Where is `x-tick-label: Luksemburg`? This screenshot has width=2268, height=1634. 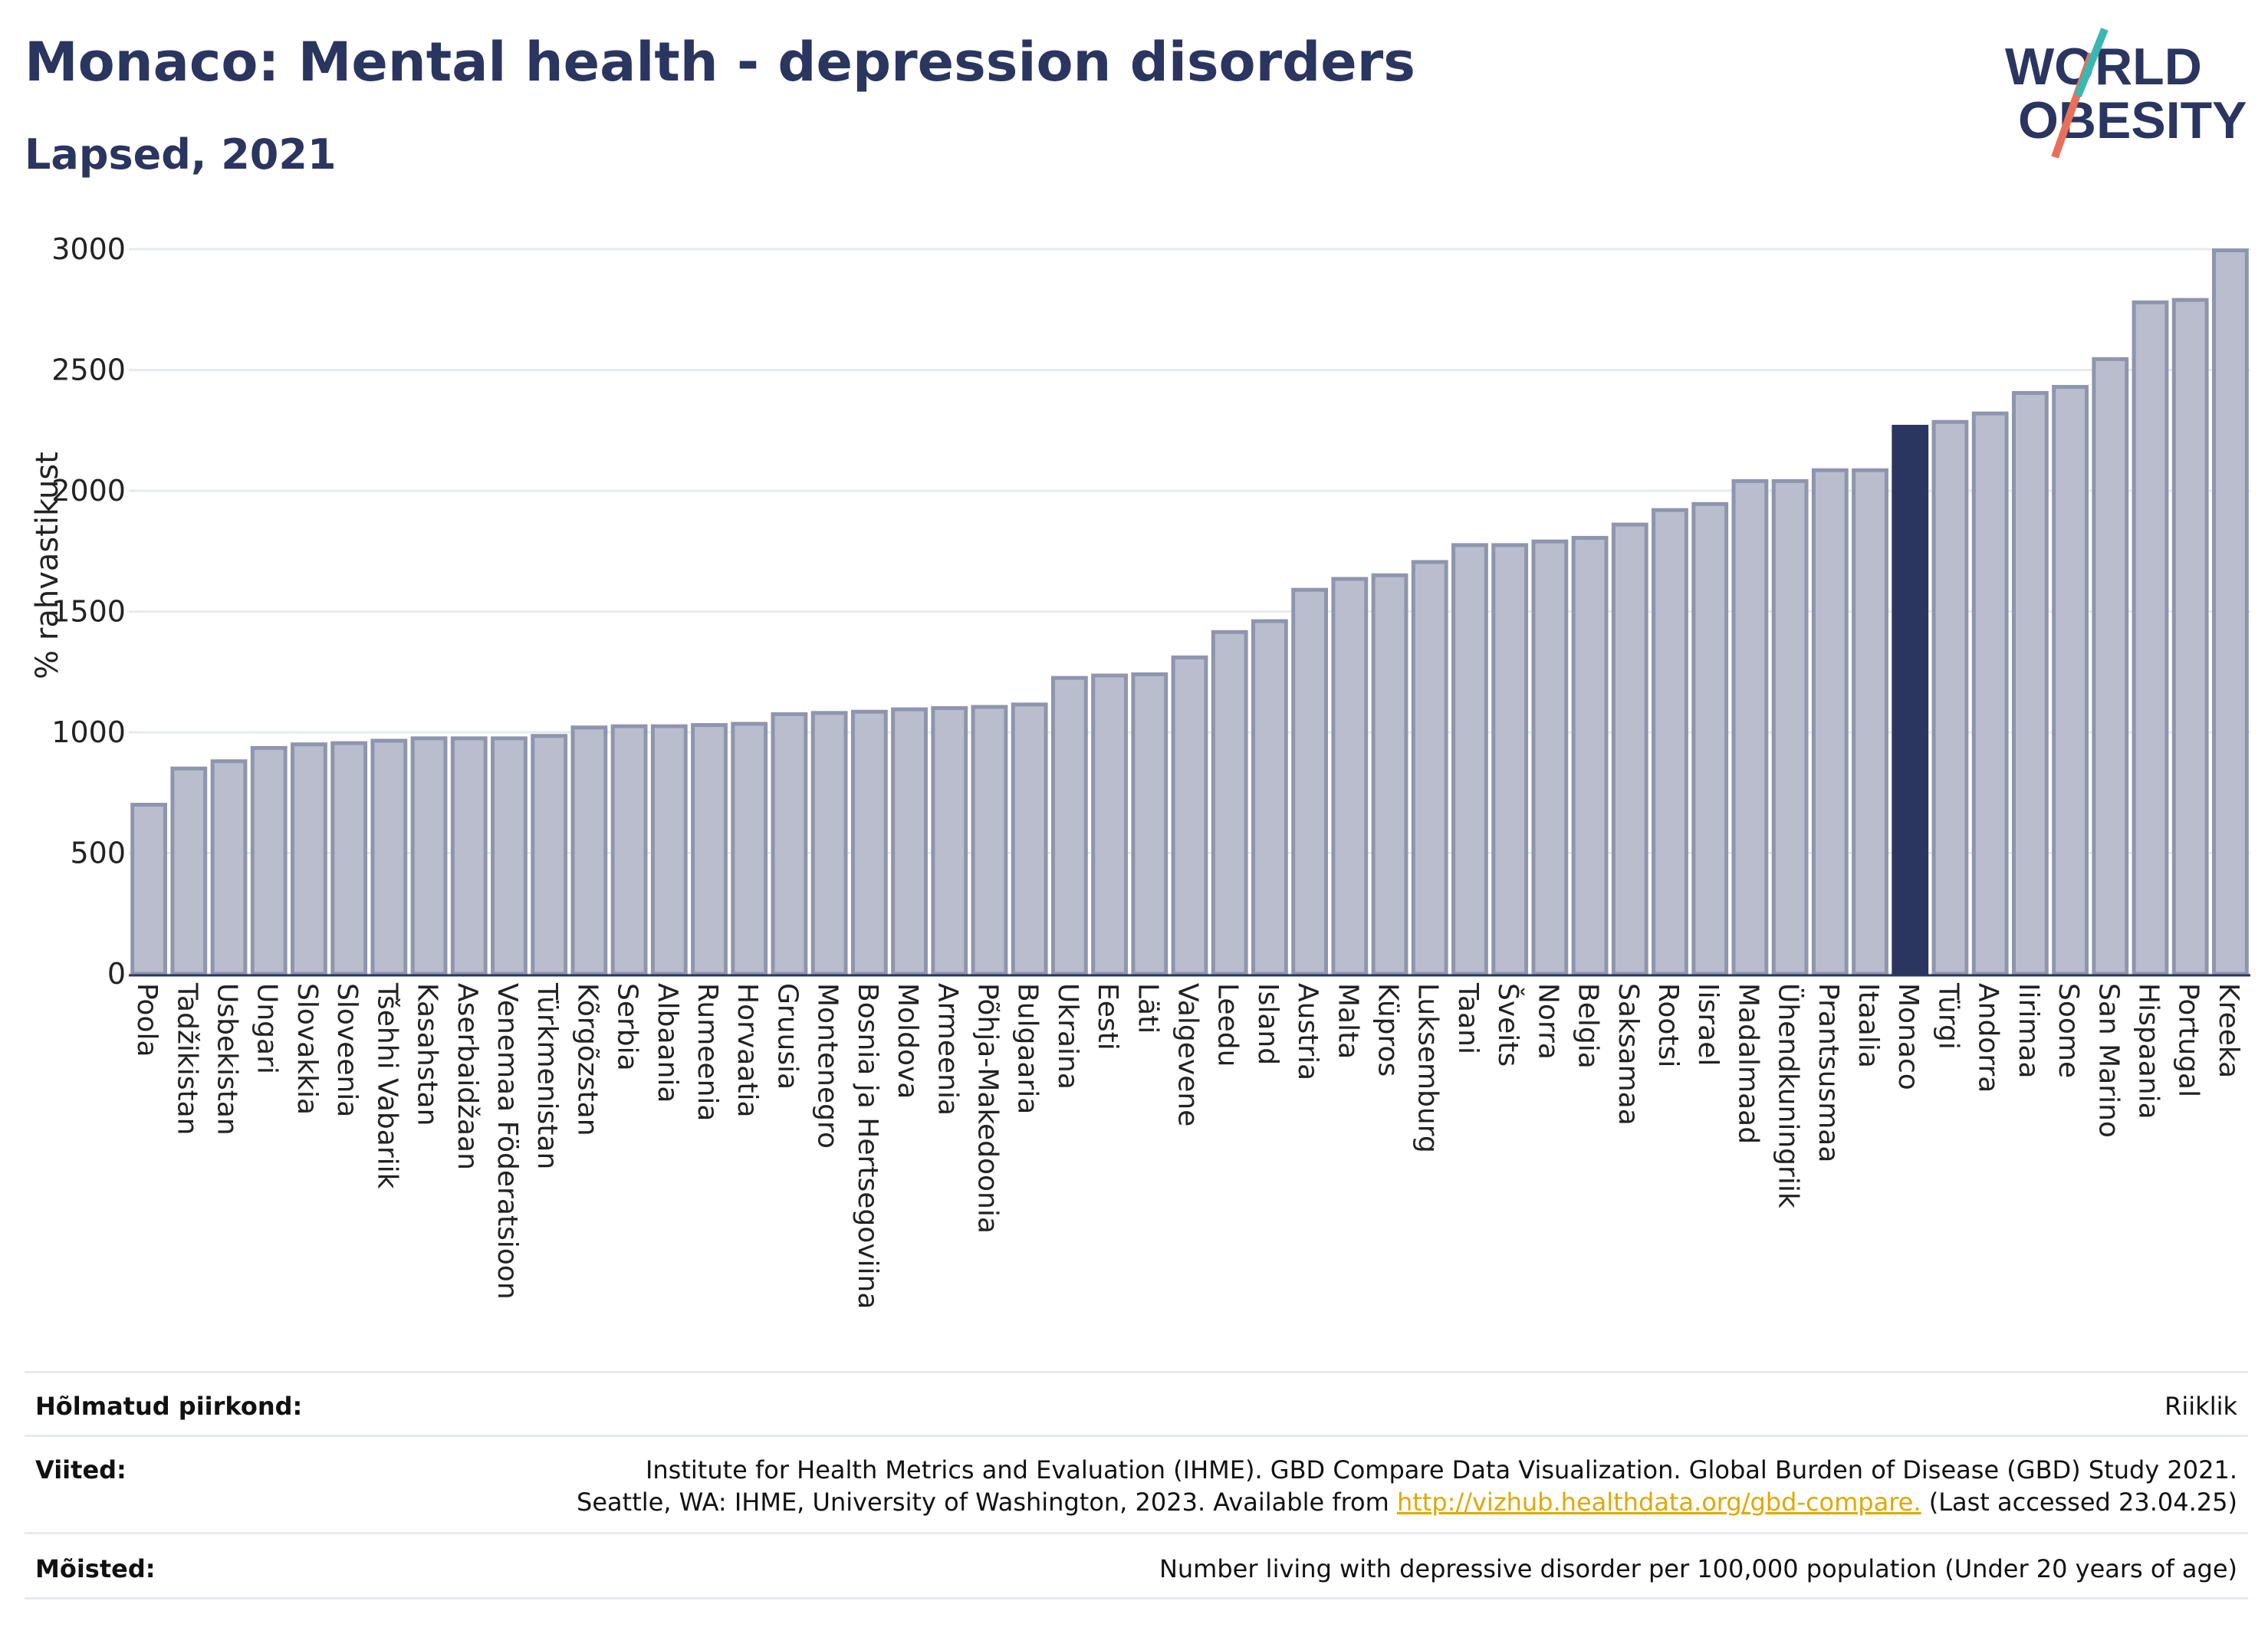
x-tick-label: Luksemburg is located at coordinates (1428, 1068).